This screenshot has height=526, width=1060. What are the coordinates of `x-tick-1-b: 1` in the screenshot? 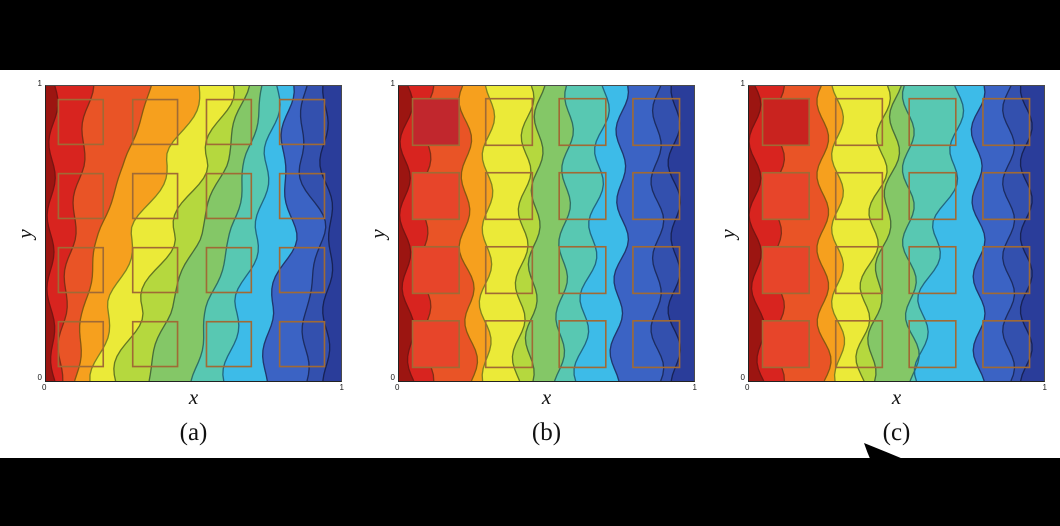 It's located at (694, 387).